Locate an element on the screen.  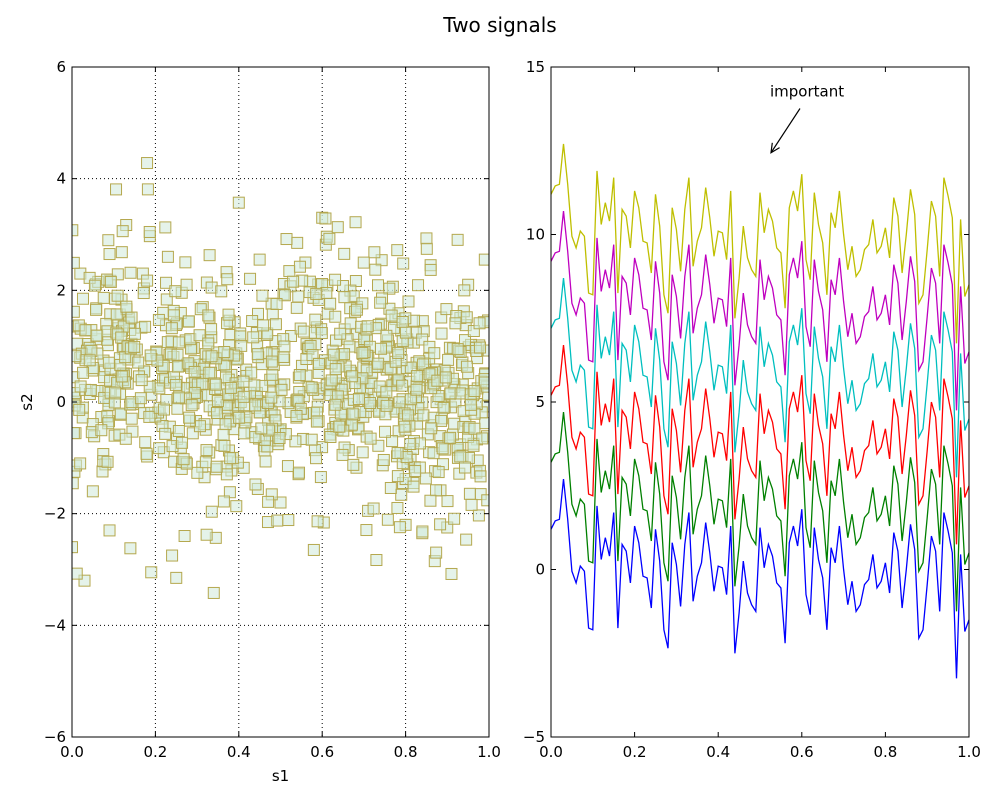
right-y-tick-label: −5 is located at coordinates (534, 737).